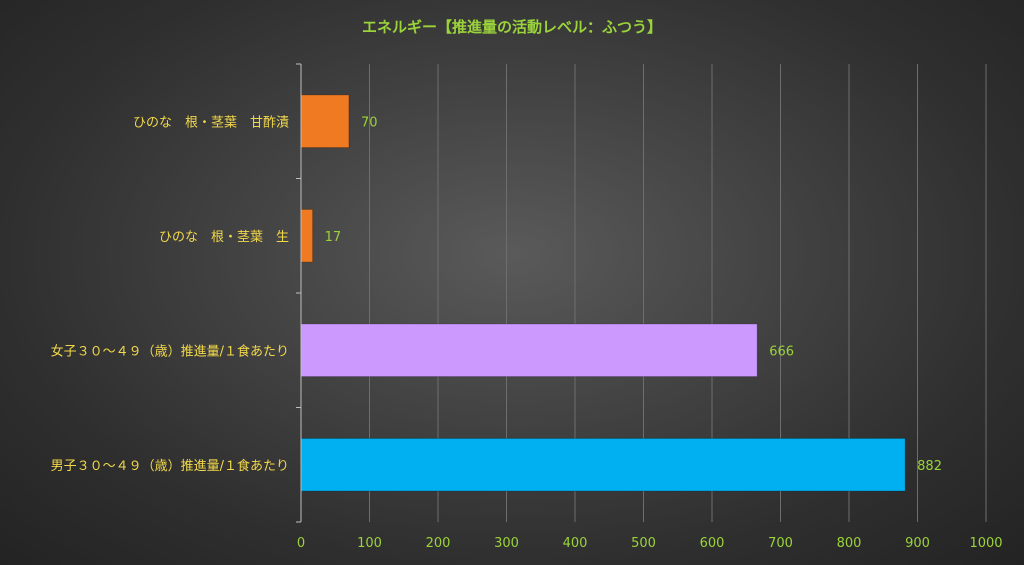 The image size is (1024, 565). I want to click on x-tick-label: 100, so click(369, 543).